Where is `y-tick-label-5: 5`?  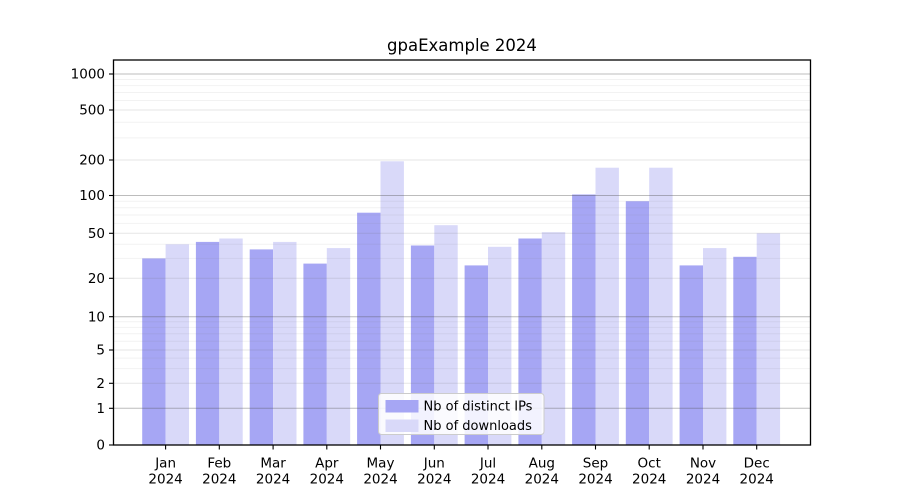
y-tick-label-5: 5 is located at coordinates (100, 351).